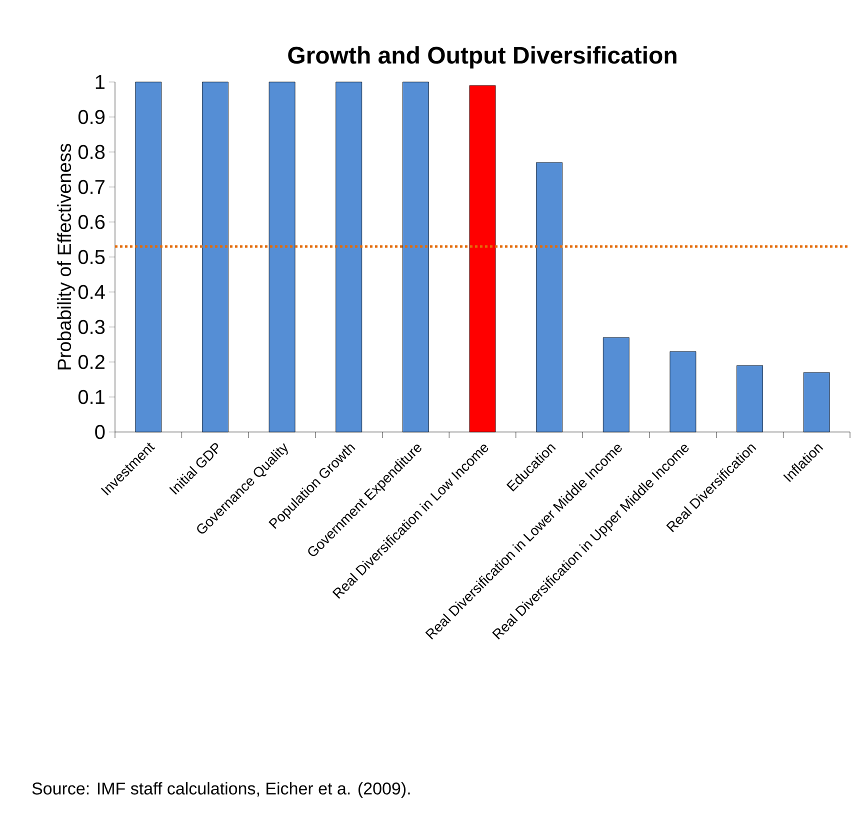 The image size is (854, 815). What do you see at coordinates (91, 222) in the screenshot?
I see `y-tick-label: 0.6` at bounding box center [91, 222].